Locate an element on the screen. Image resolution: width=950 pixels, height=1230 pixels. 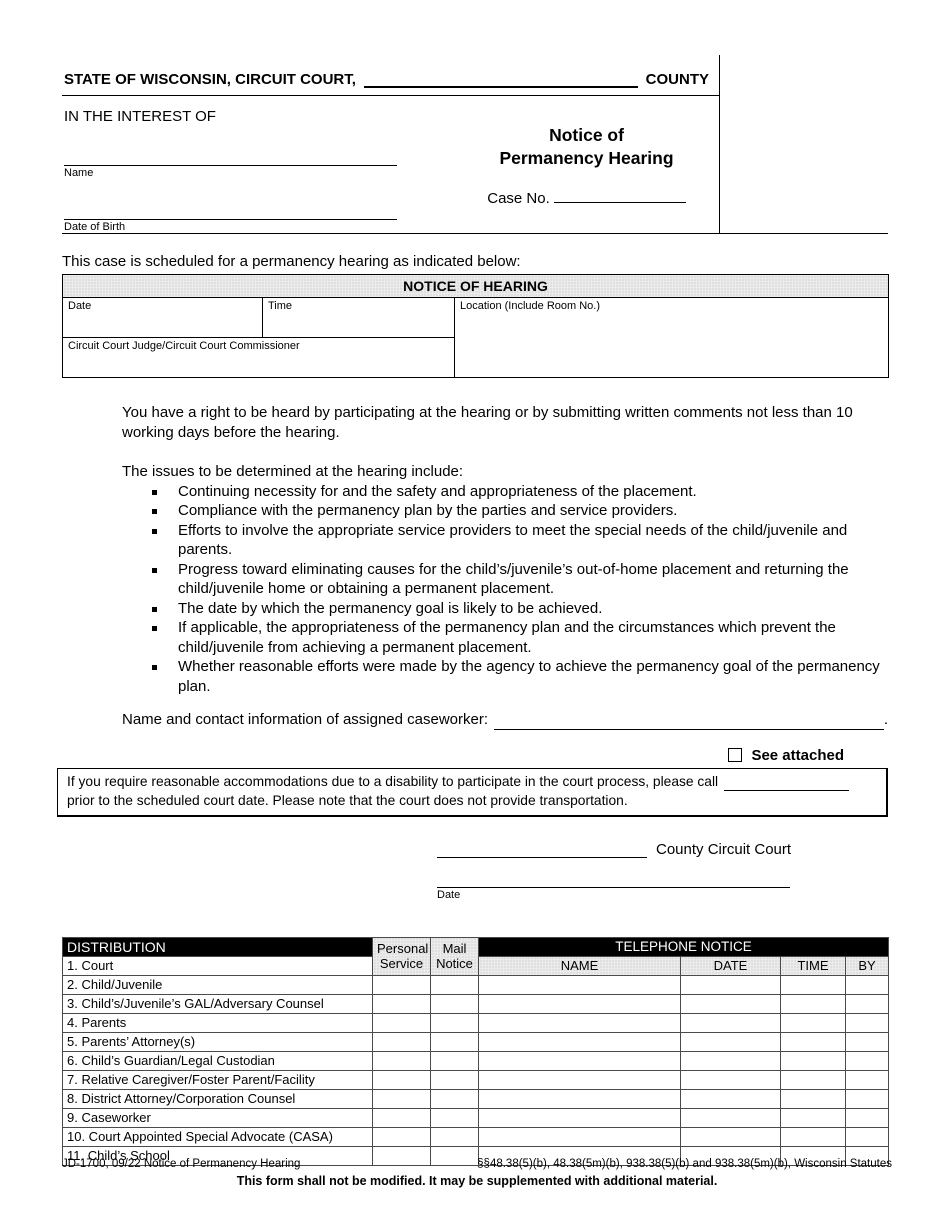
court-name-blank-field is located at coordinates (542, 850).